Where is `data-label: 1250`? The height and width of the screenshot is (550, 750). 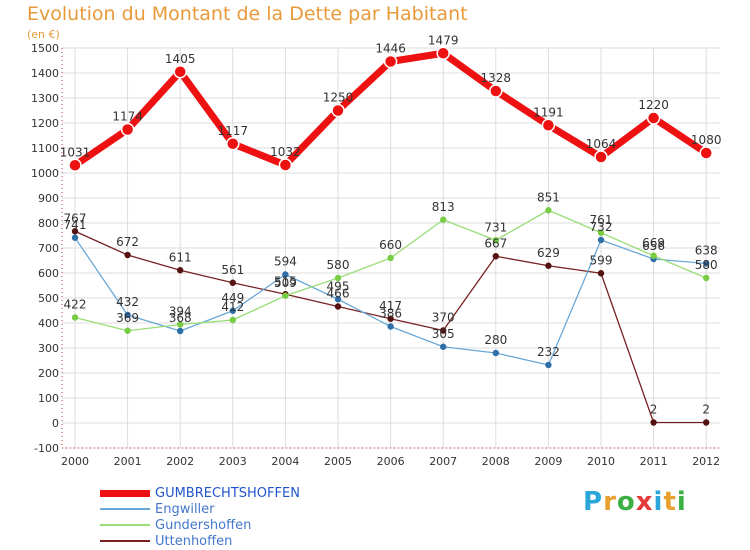
data-label: 1250 is located at coordinates (338, 98).